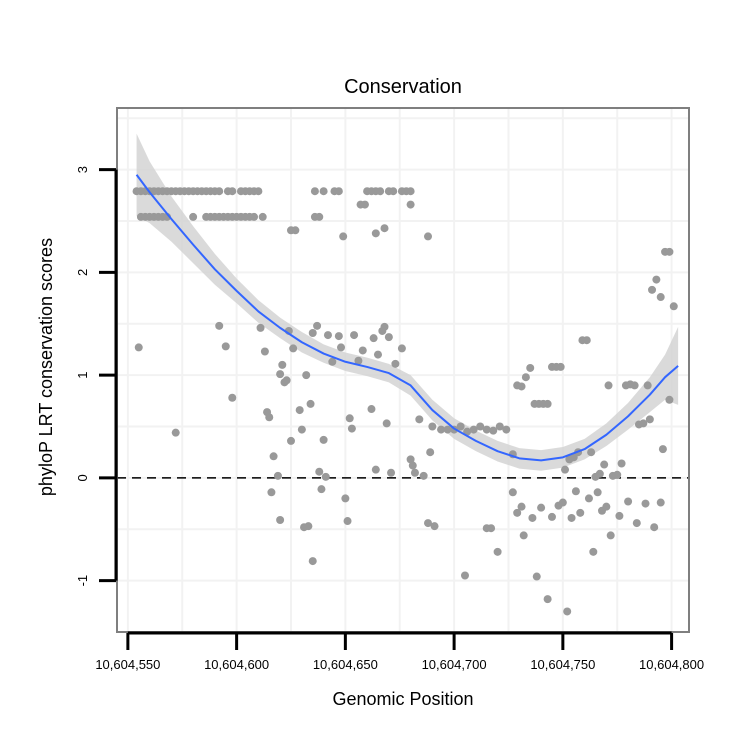  Describe the element at coordinates (562, 664) in the screenshot. I see `x-tick-label: 10,604,750` at that location.